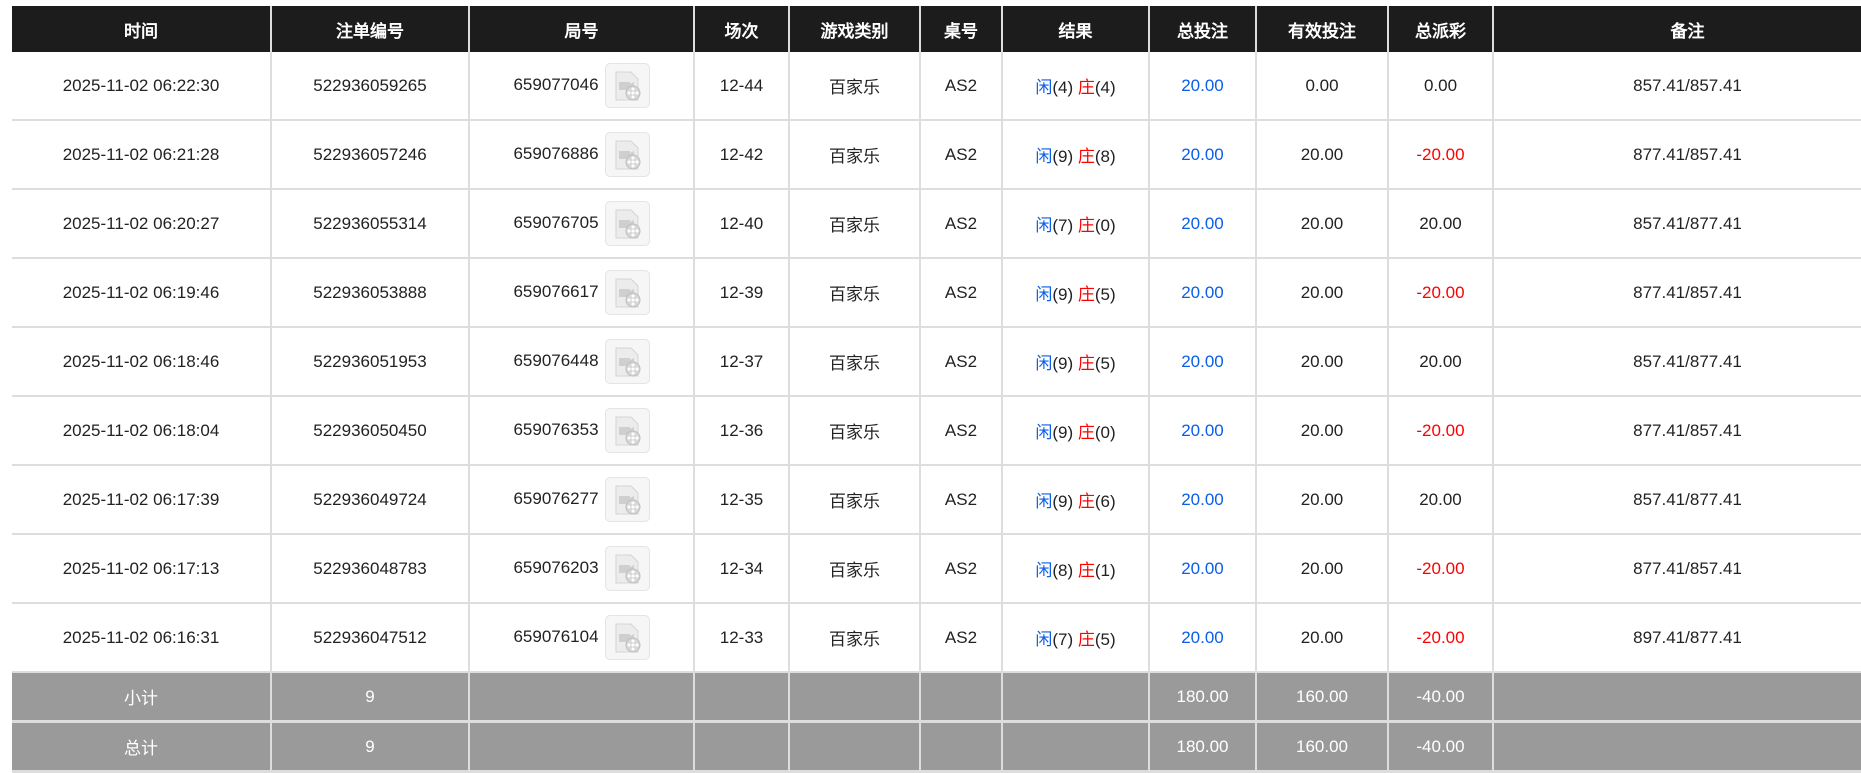  I want to click on summary-payout: -40.00, so click(1441, 697).